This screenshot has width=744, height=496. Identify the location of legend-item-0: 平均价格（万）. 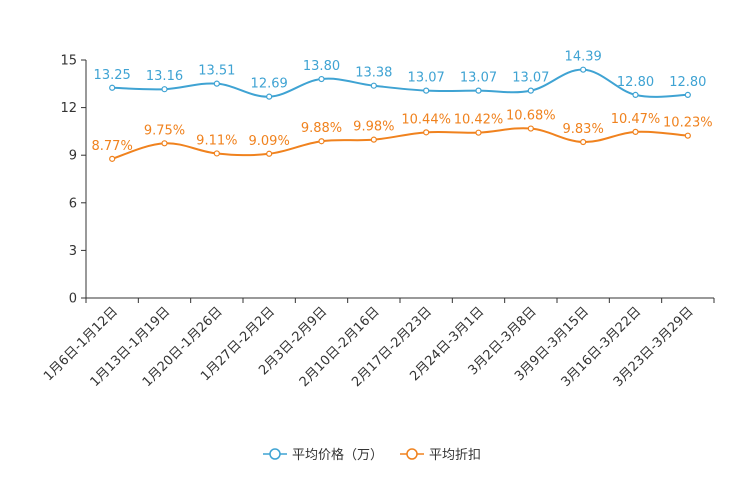
(323, 455).